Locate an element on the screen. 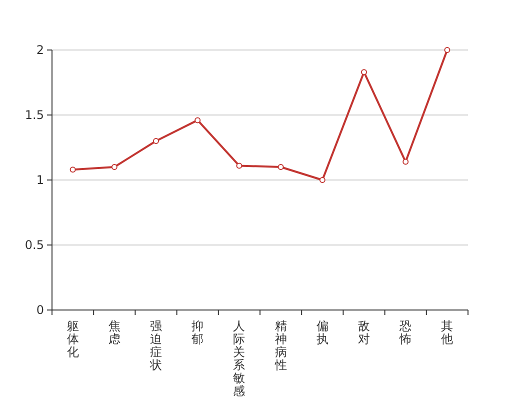 The height and width of the screenshot is (400, 520). y-tick-label: 0.5 is located at coordinates (34, 245).